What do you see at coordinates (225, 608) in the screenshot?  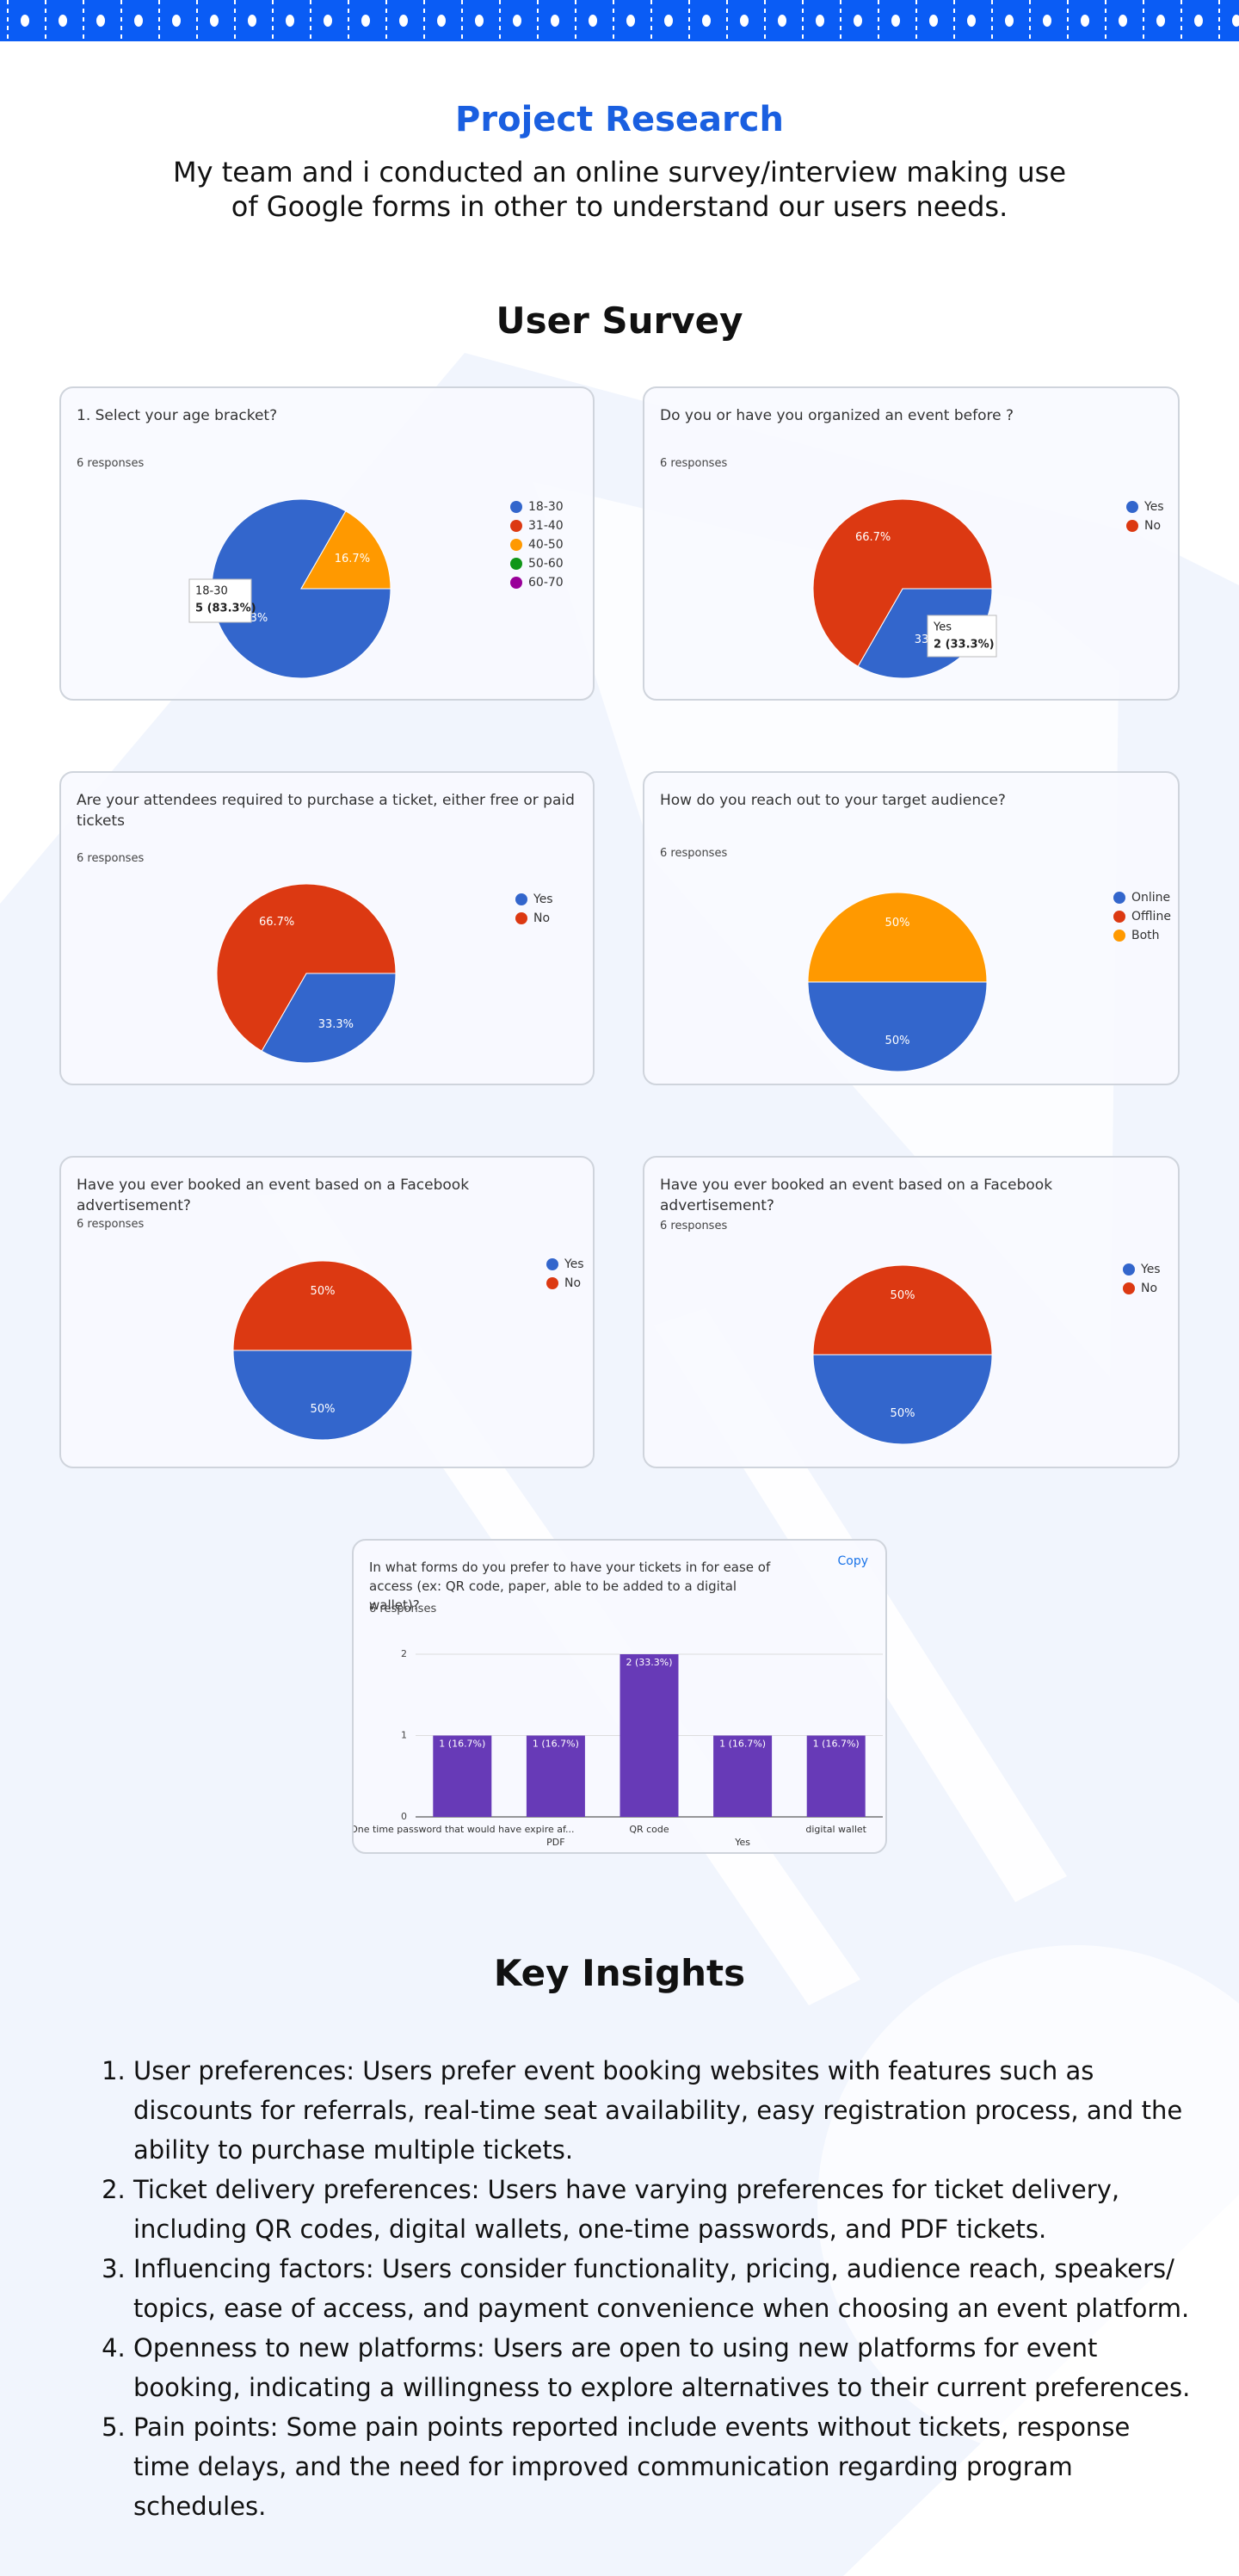 I see `tooltip-value: 5 (83.3%)` at bounding box center [225, 608].